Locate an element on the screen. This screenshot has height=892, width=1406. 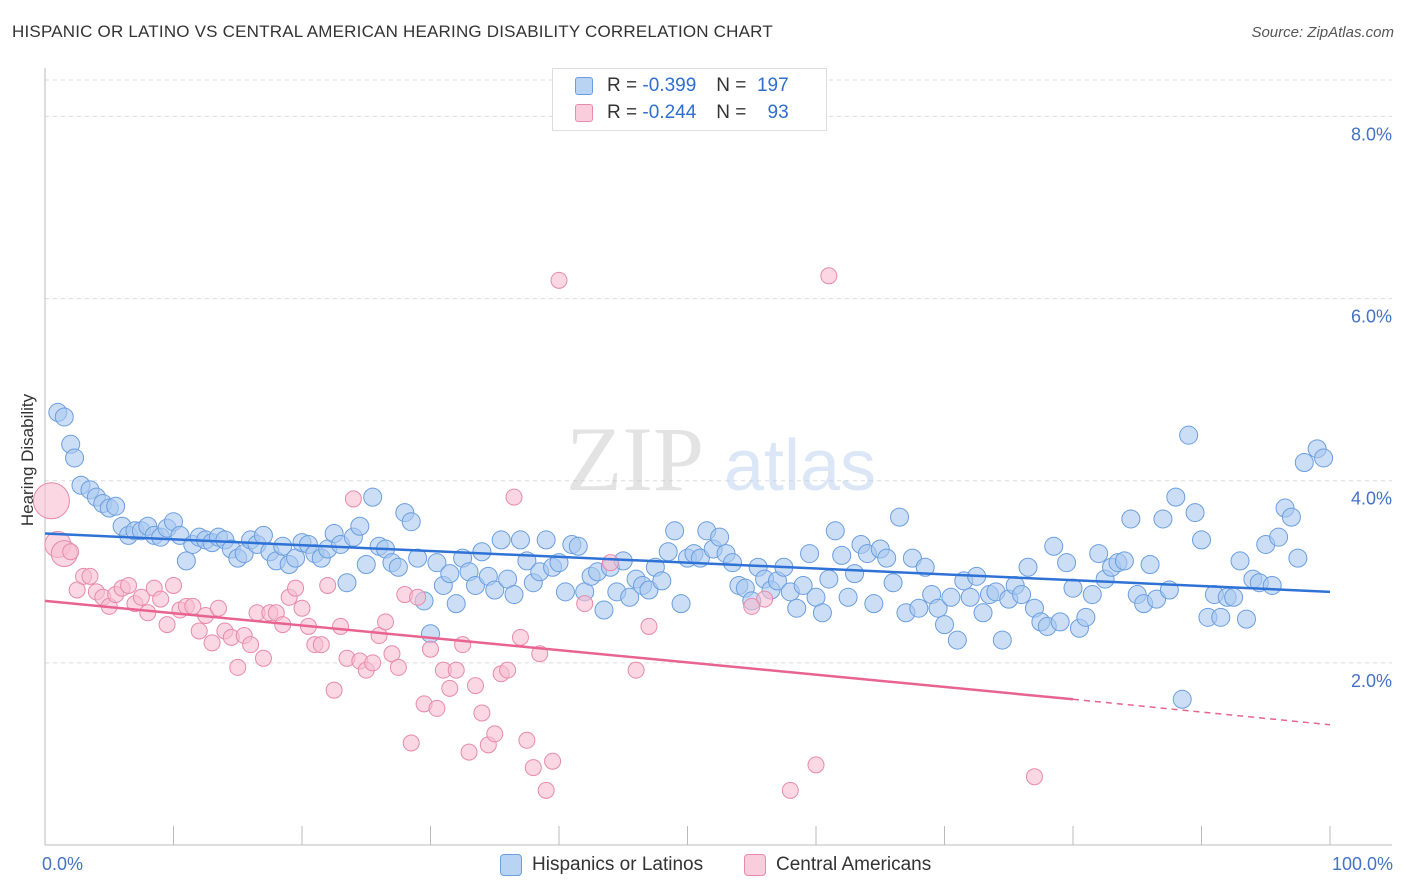
legend-swatch-pink is located at coordinates (584, 113).